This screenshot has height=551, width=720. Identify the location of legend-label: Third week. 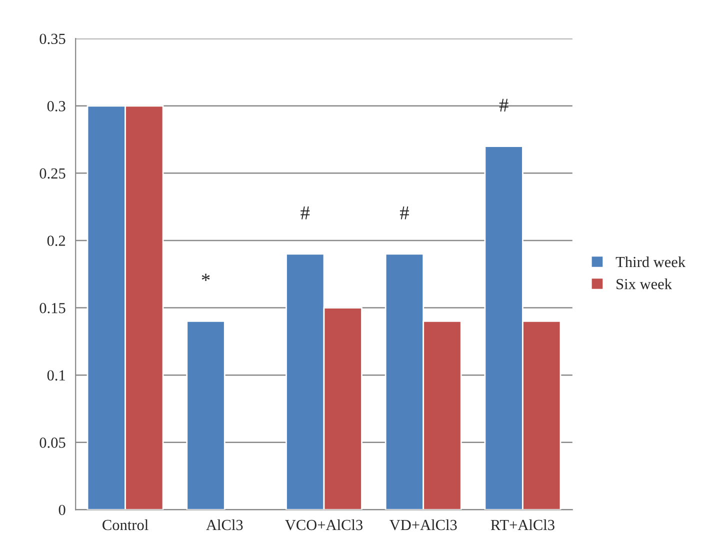
(651, 262).